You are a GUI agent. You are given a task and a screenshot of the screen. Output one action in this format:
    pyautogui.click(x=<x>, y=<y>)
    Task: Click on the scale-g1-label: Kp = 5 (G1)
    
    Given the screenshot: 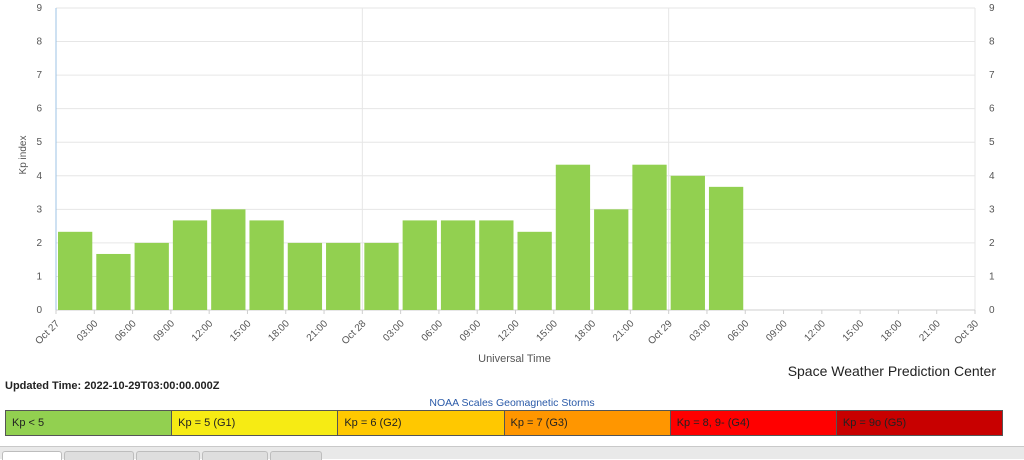 What is the action you would take?
    pyautogui.click(x=207, y=423)
    